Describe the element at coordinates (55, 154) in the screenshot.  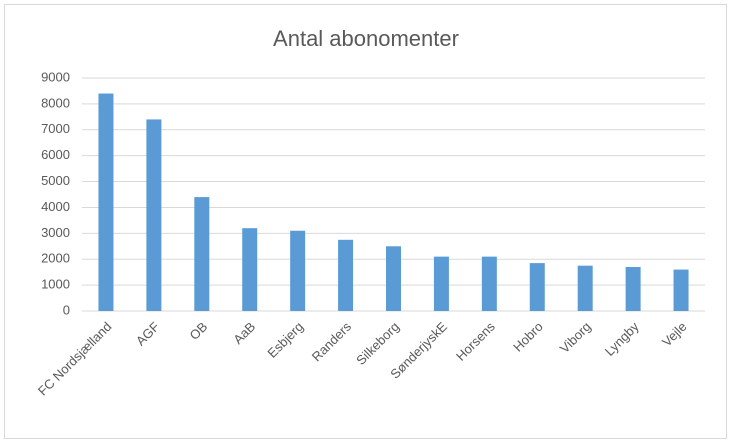
I see `y-tick-label: 6000` at that location.